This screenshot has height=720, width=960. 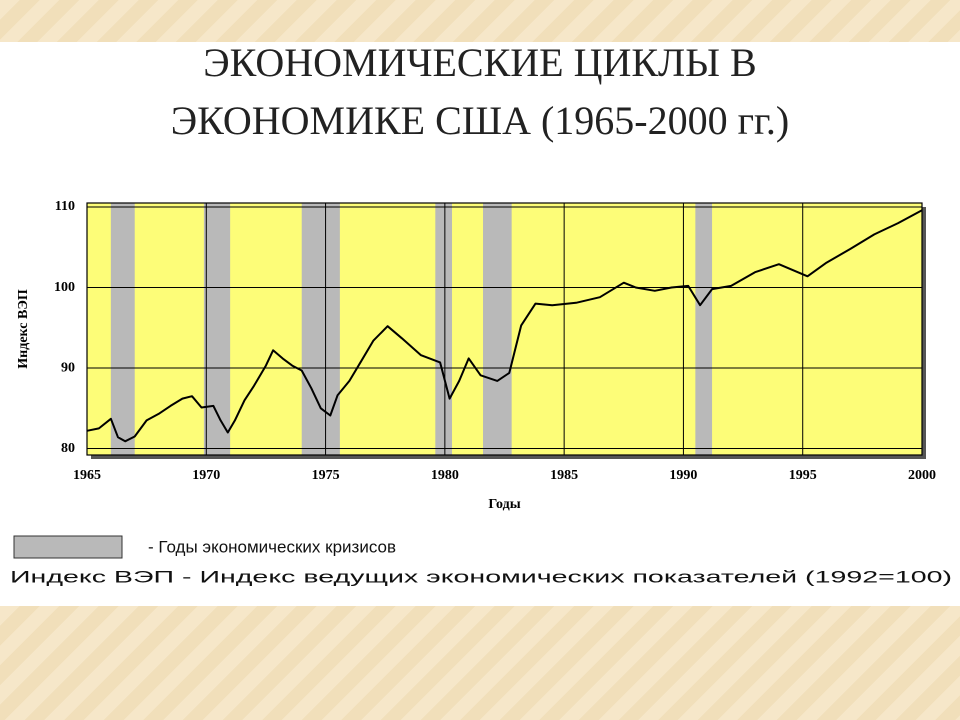 I want to click on x-axis-label: Годы, so click(x=504, y=504).